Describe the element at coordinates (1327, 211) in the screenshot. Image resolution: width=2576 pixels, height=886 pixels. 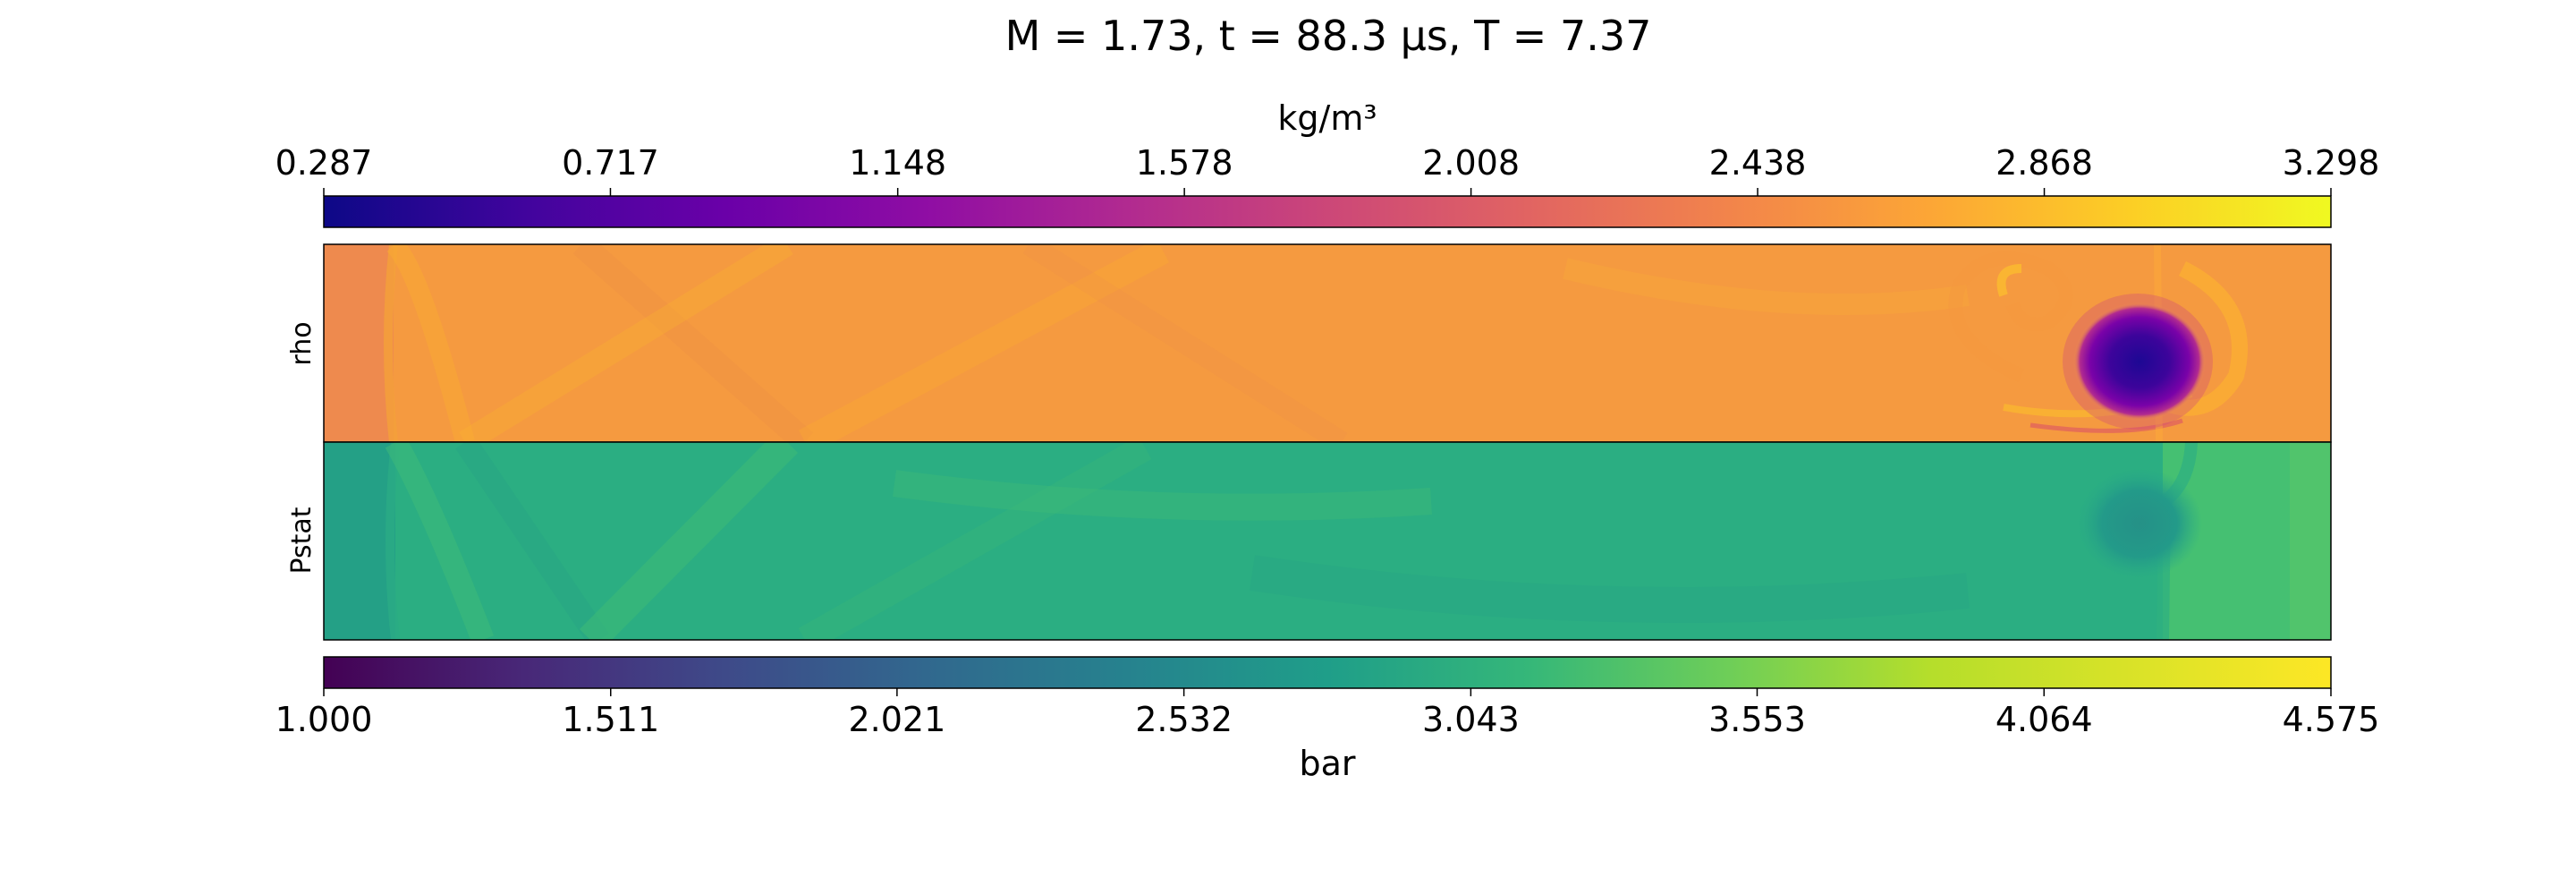
I see `density-colorbar-bar` at that location.